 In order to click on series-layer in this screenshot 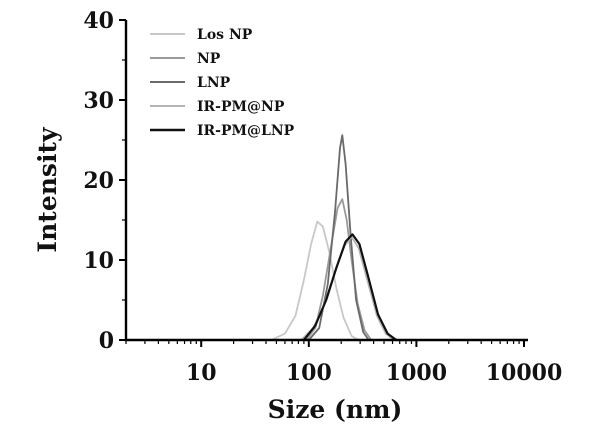, I will do `click(334, 237)`.